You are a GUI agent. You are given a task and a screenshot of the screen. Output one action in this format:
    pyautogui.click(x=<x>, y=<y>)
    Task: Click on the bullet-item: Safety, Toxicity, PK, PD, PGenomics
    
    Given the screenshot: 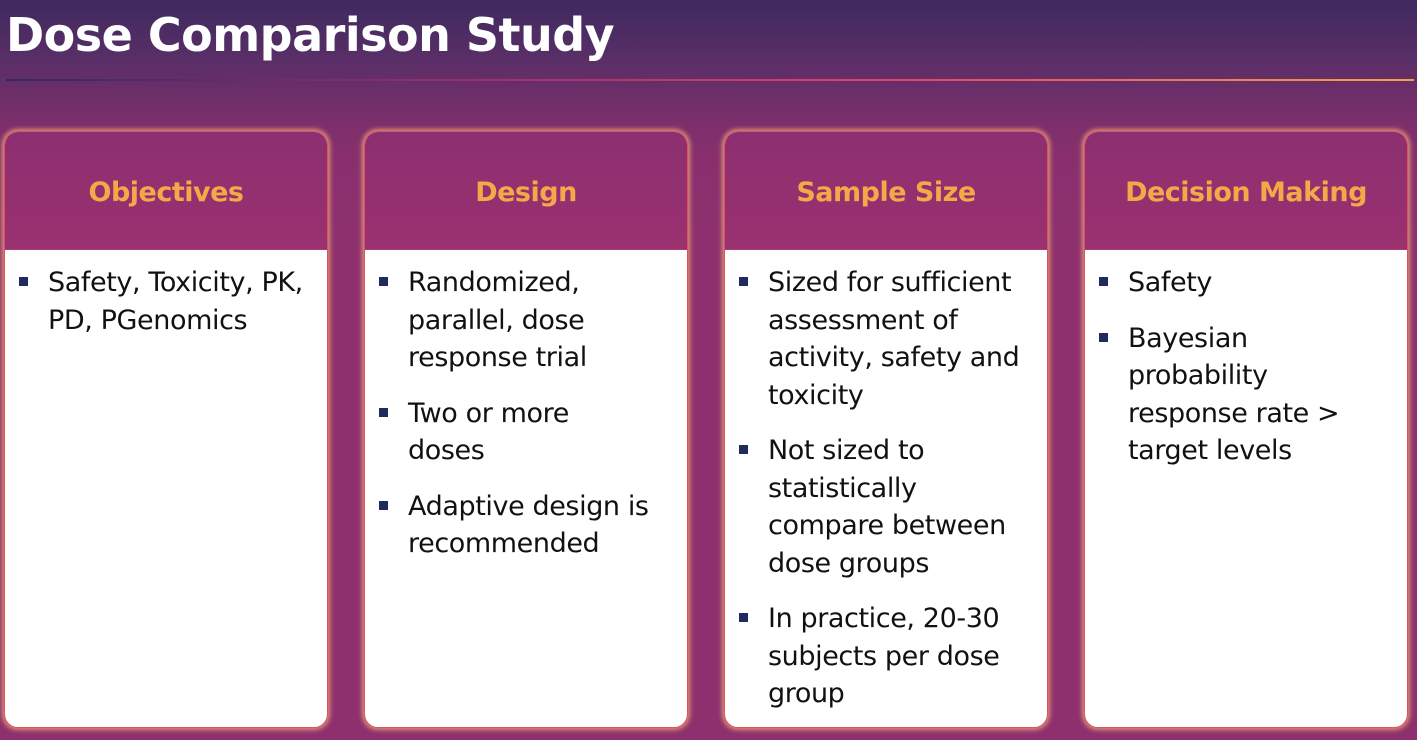 What is the action you would take?
    pyautogui.click(x=166, y=301)
    